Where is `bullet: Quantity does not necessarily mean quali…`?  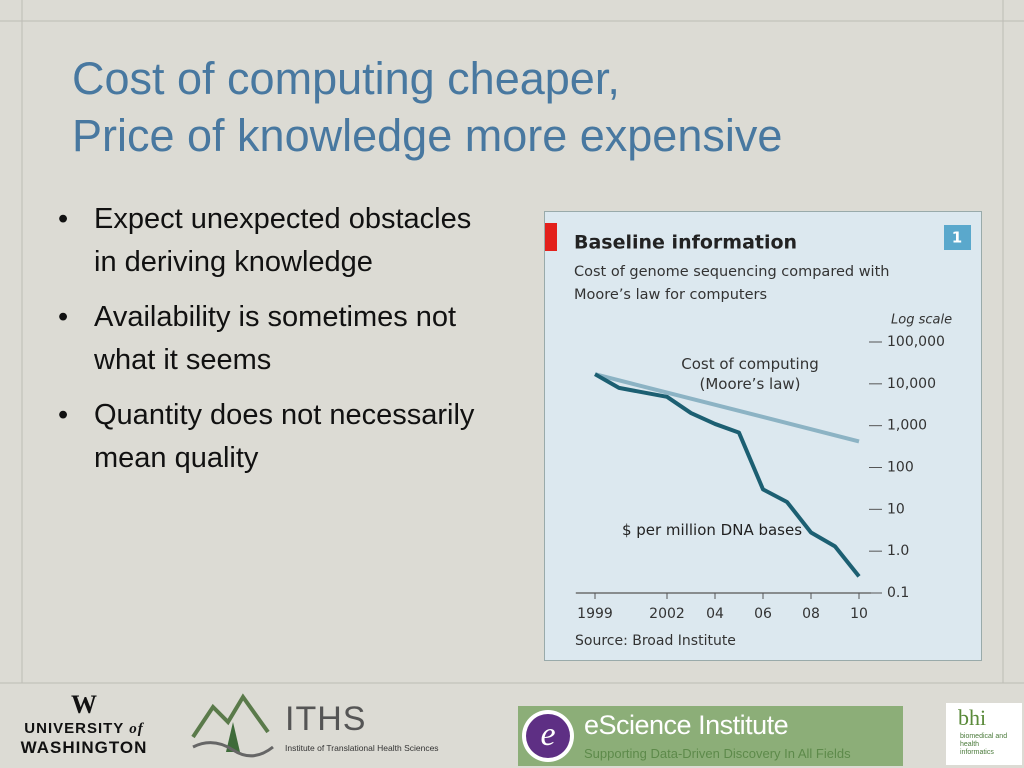
bullet: Quantity does not necessarily mean quali… is located at coordinates (278, 437).